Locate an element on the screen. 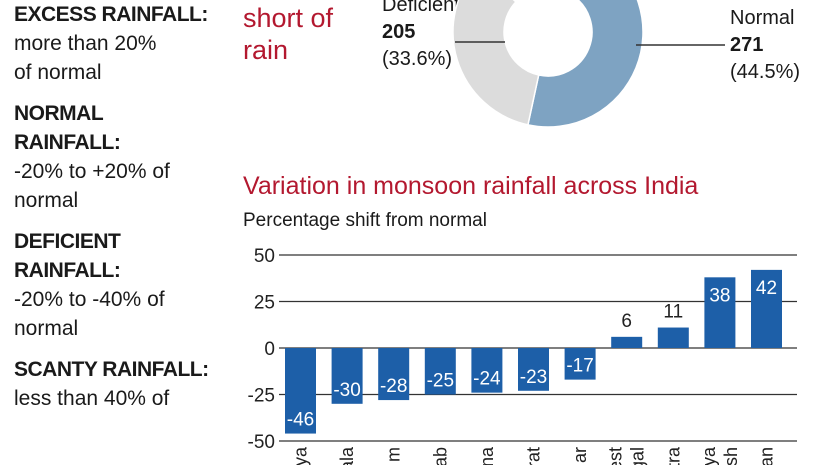  legend-text: -20% to -40% of is located at coordinates (89, 299).